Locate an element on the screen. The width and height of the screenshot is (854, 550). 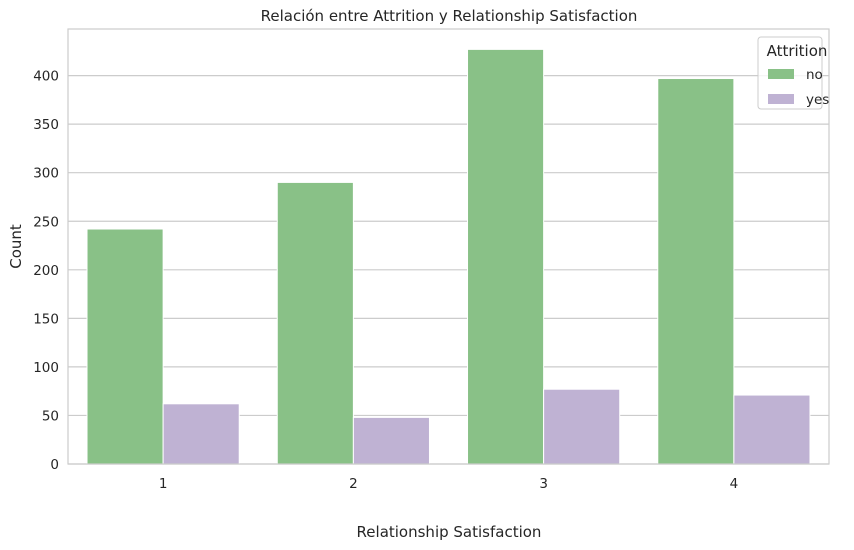
x-tick-label: 4 is located at coordinates (734, 484).